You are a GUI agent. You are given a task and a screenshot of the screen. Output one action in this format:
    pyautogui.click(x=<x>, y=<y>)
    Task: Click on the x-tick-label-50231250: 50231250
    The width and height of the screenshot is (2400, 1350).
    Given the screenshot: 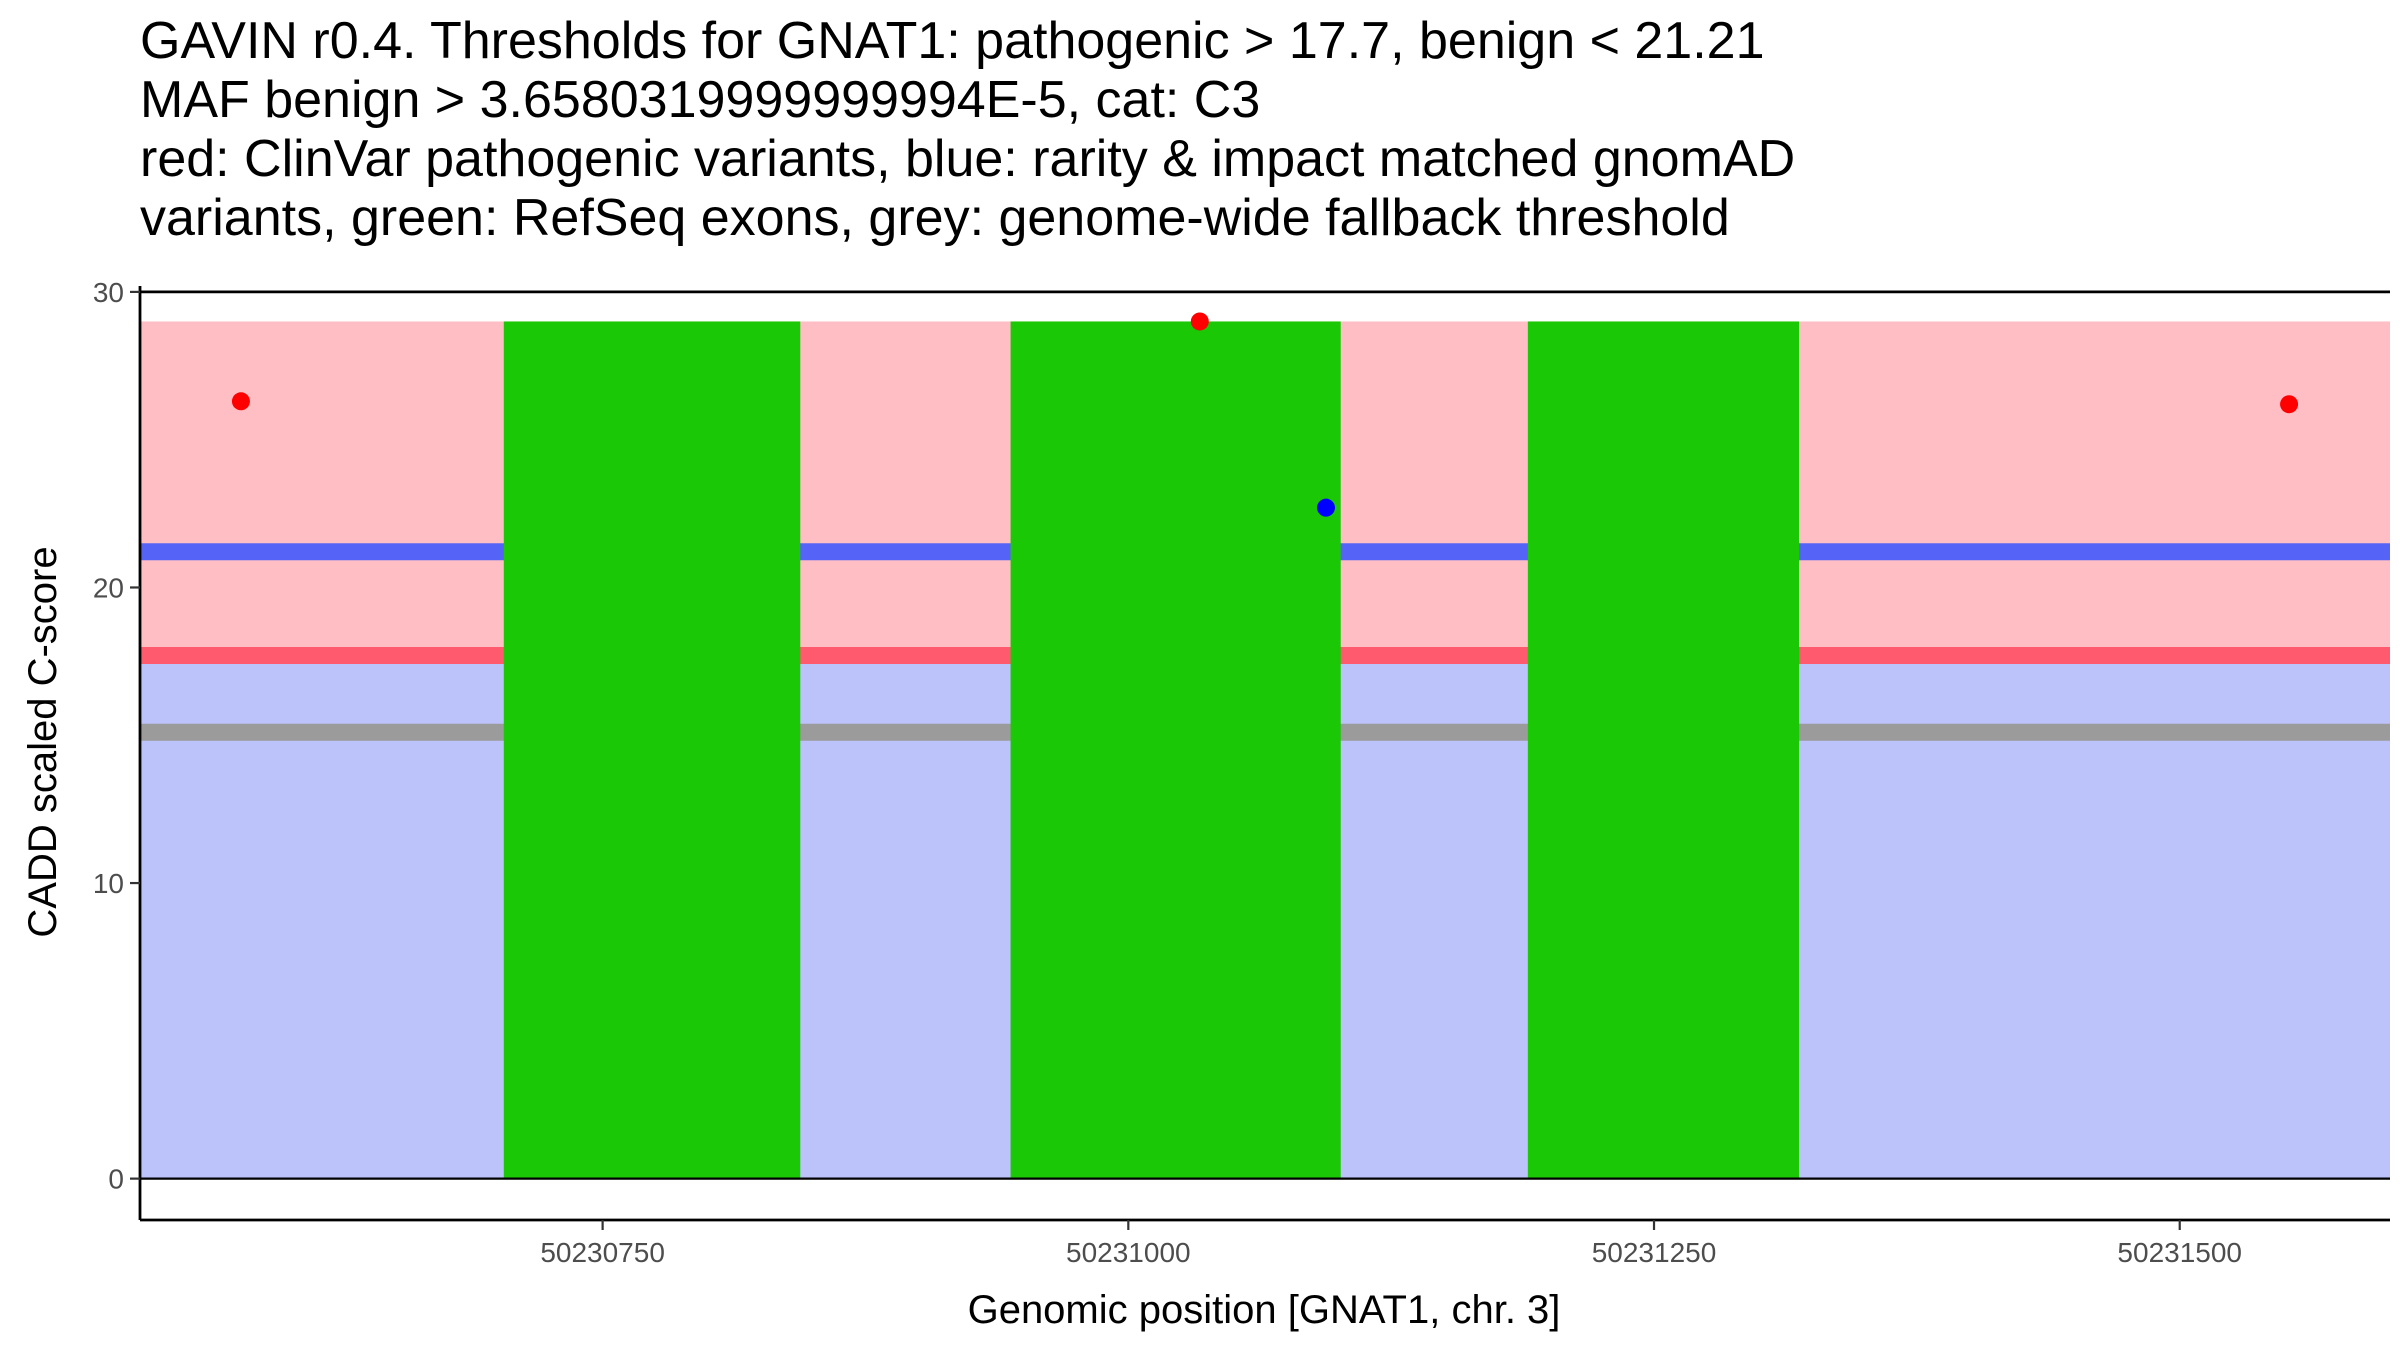 What is the action you would take?
    pyautogui.click(x=1654, y=1252)
    